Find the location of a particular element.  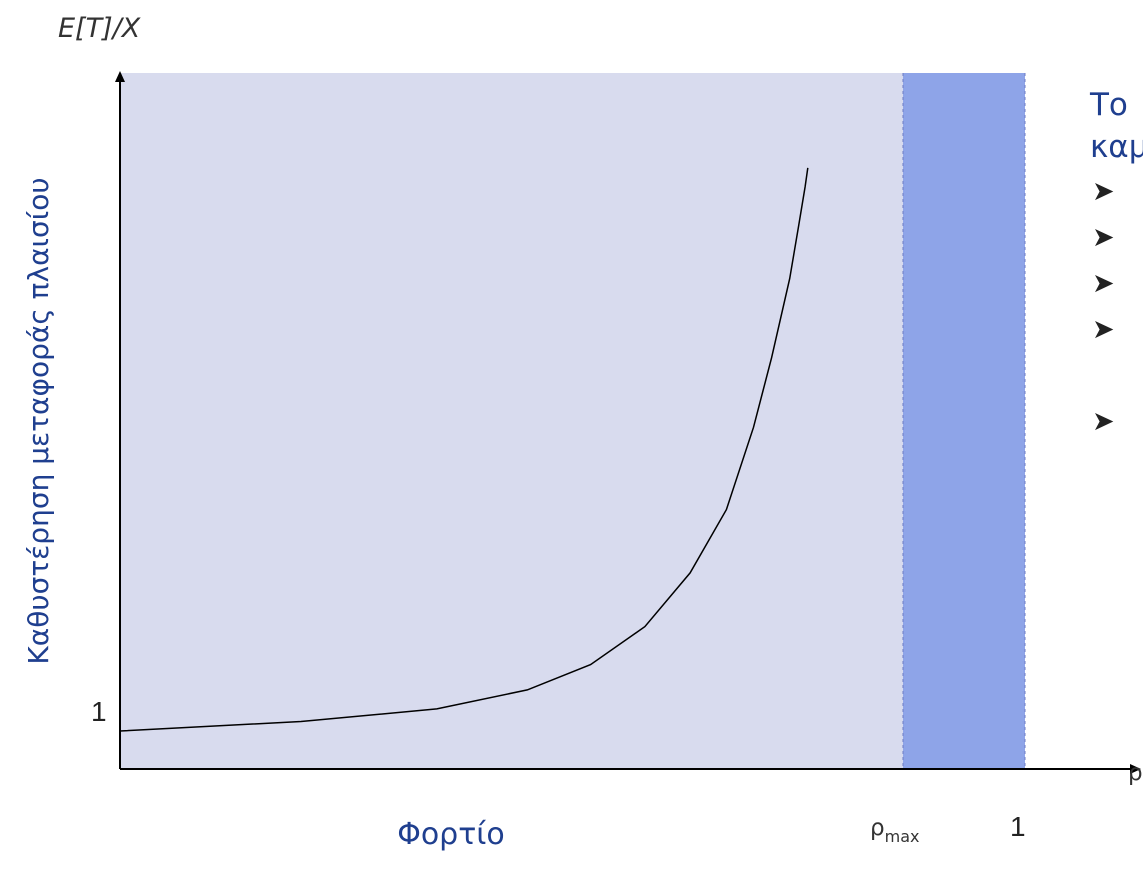

x-tick-rho-max: ρmax is located at coordinates (894, 830).